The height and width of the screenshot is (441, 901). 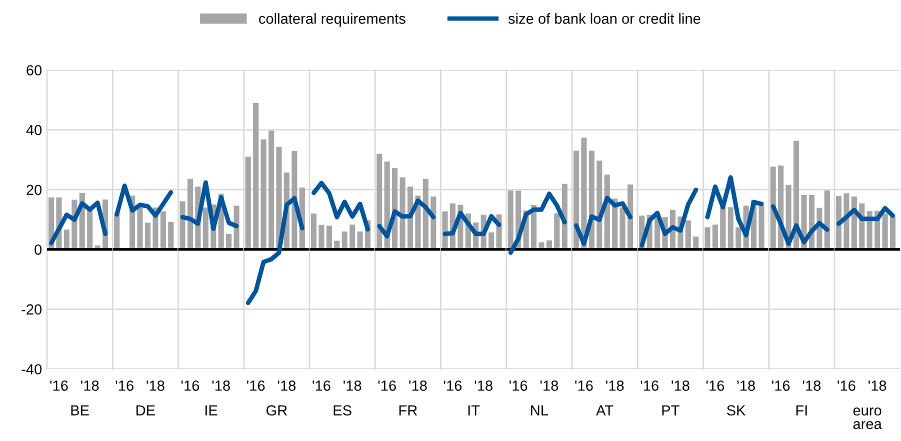 I want to click on y-tick-label: 60, so click(x=34, y=70).